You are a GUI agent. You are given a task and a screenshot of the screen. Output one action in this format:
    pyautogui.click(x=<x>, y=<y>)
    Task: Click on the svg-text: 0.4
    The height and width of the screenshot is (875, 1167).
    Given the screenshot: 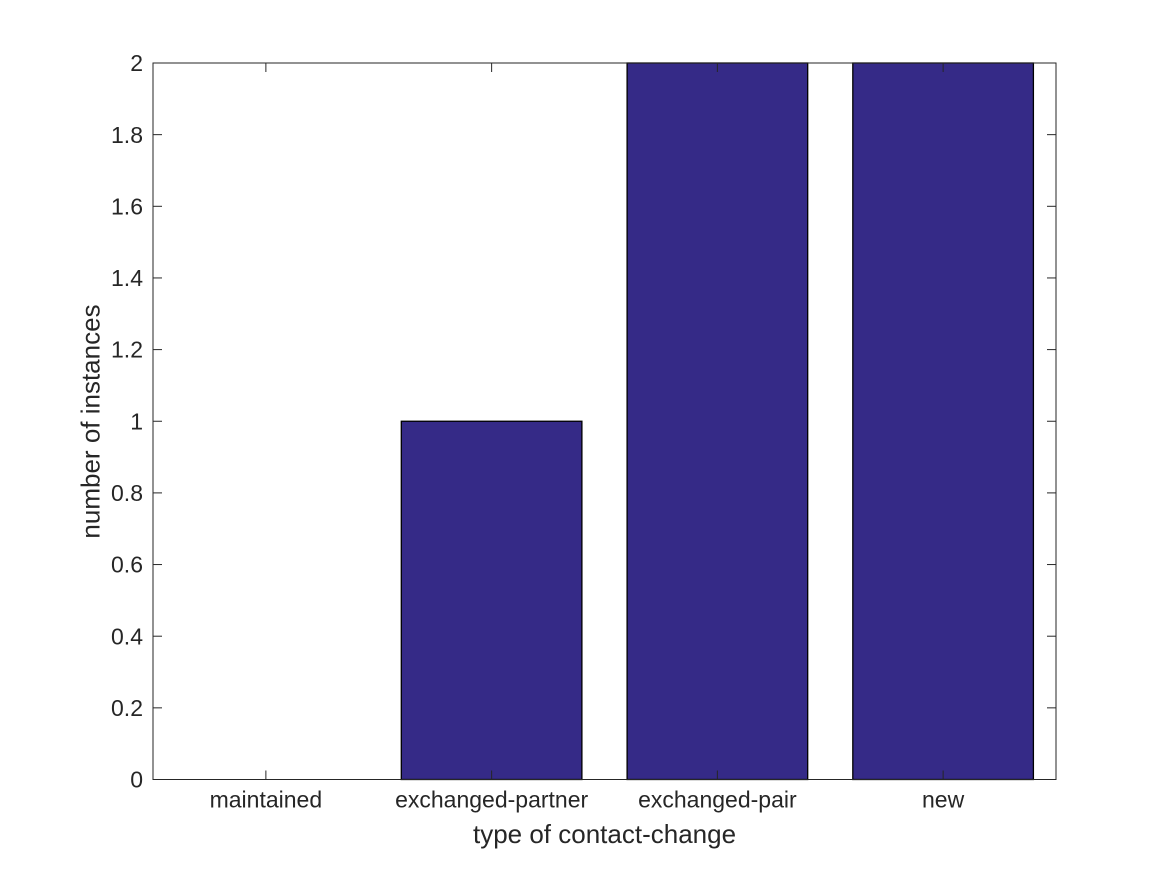 What is the action you would take?
    pyautogui.click(x=127, y=636)
    